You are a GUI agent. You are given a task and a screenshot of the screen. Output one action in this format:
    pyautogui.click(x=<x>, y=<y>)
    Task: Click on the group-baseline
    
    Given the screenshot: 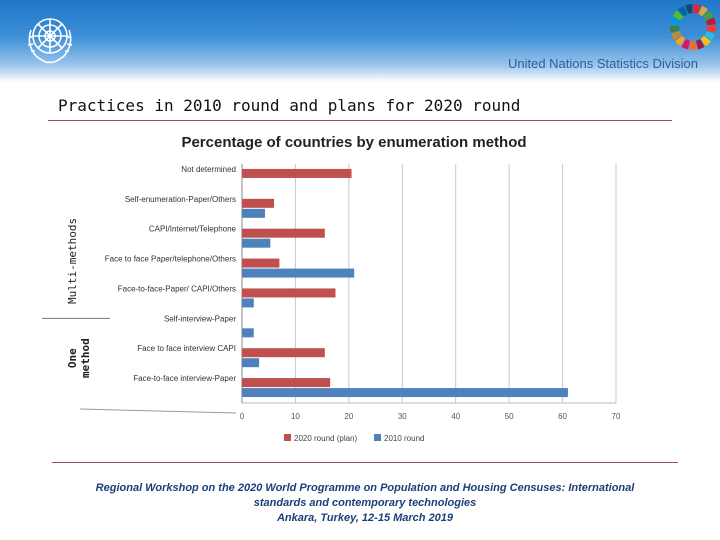 What is the action you would take?
    pyautogui.click(x=158, y=411)
    